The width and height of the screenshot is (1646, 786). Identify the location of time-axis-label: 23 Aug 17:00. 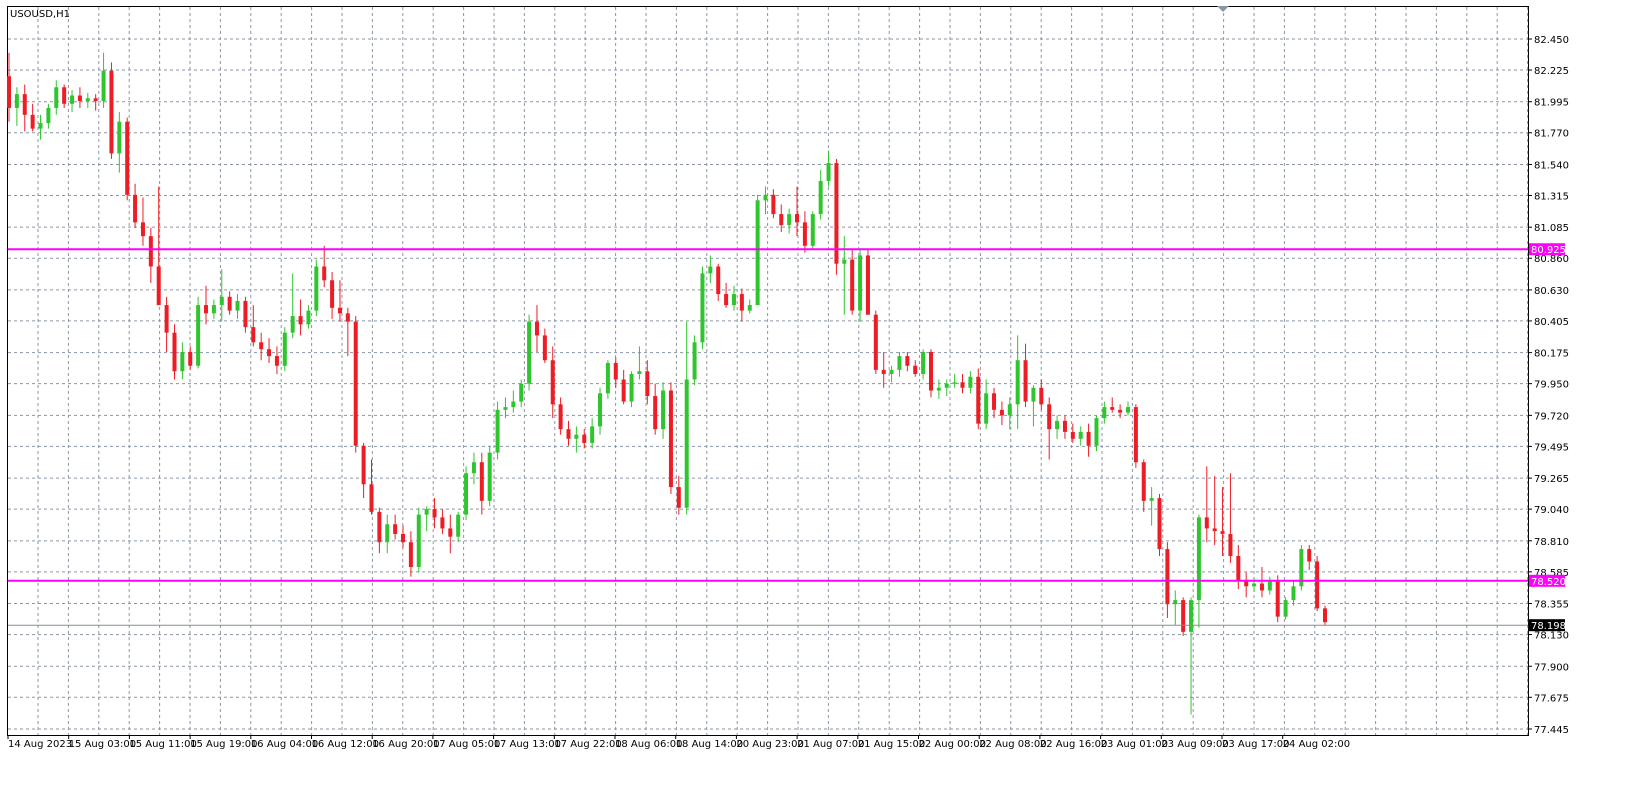
(1255, 744).